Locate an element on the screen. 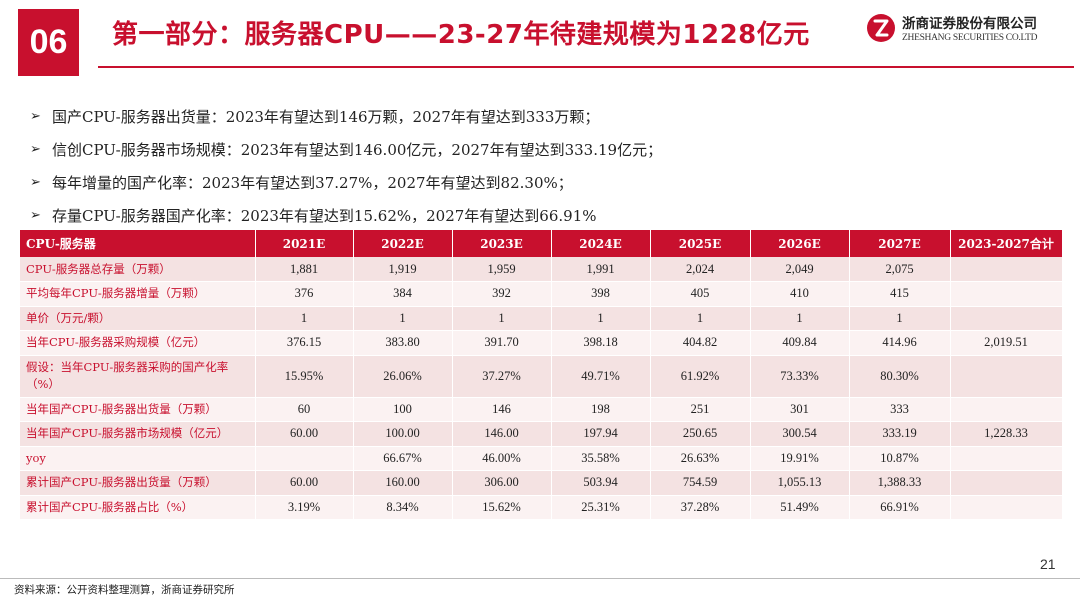 Image resolution: width=1080 pixels, height=603 pixels. table-cell: 1,881 is located at coordinates (304, 269).